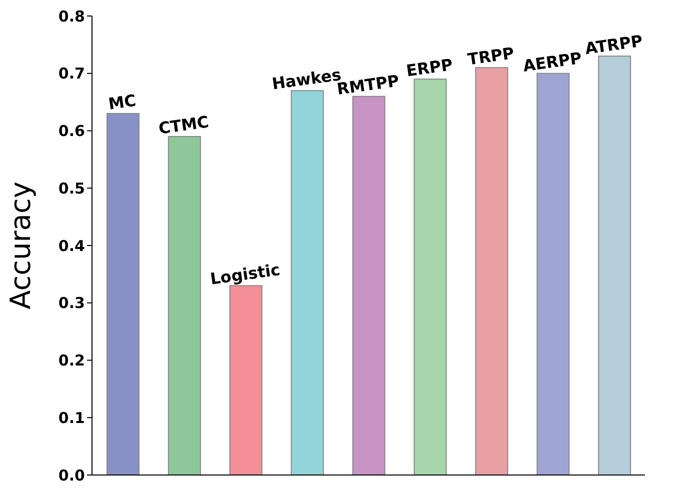  Describe the element at coordinates (122, 102) in the screenshot. I see `x-tick-label: MC` at that location.